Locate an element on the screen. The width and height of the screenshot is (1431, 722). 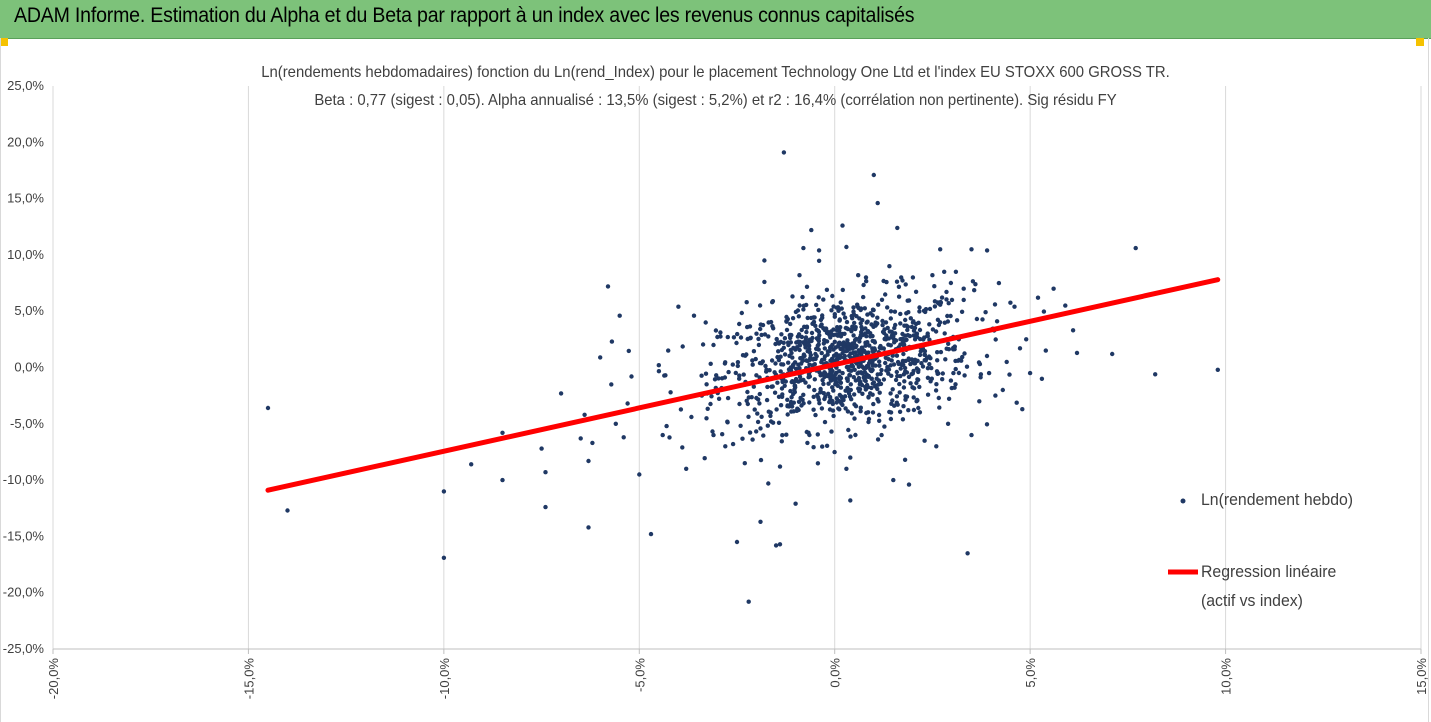
x-tick-label: 10,0% is located at coordinates (1226, 676).